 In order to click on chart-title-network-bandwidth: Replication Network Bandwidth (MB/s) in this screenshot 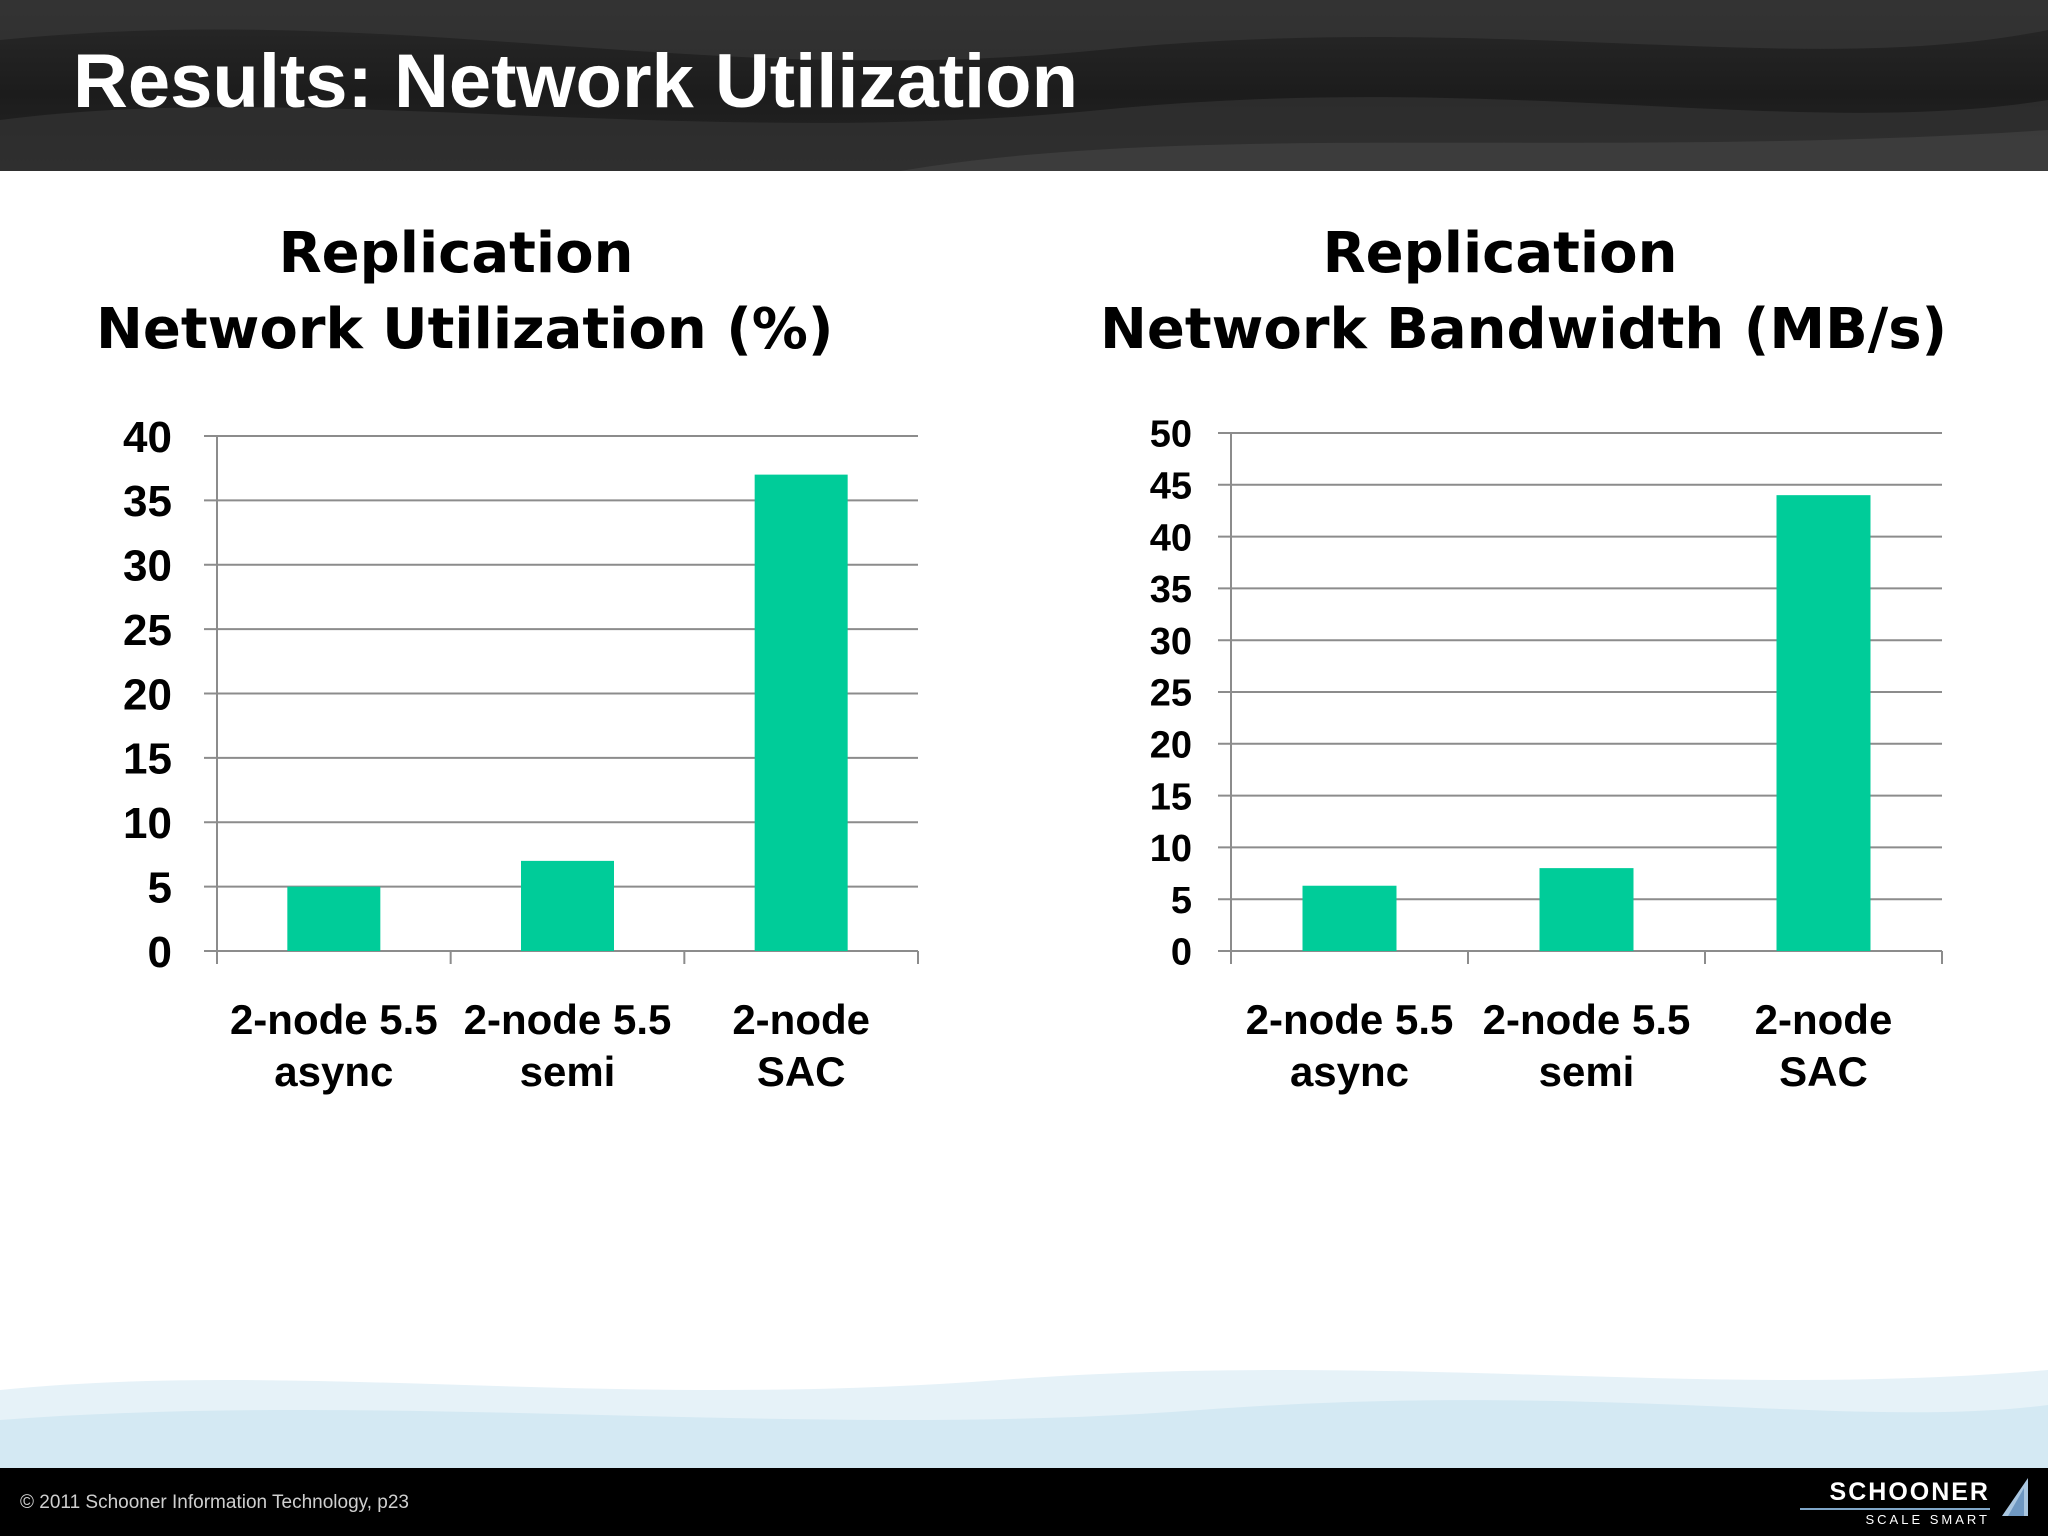, I will do `click(1524, 292)`.